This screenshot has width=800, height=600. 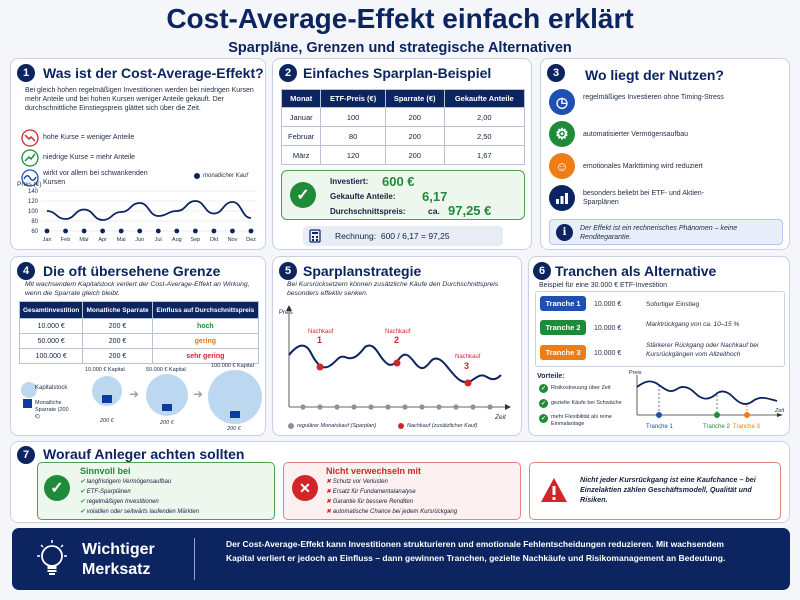 I want to click on item-text: regelmäßigen Investitionen, so click(x=122, y=502).